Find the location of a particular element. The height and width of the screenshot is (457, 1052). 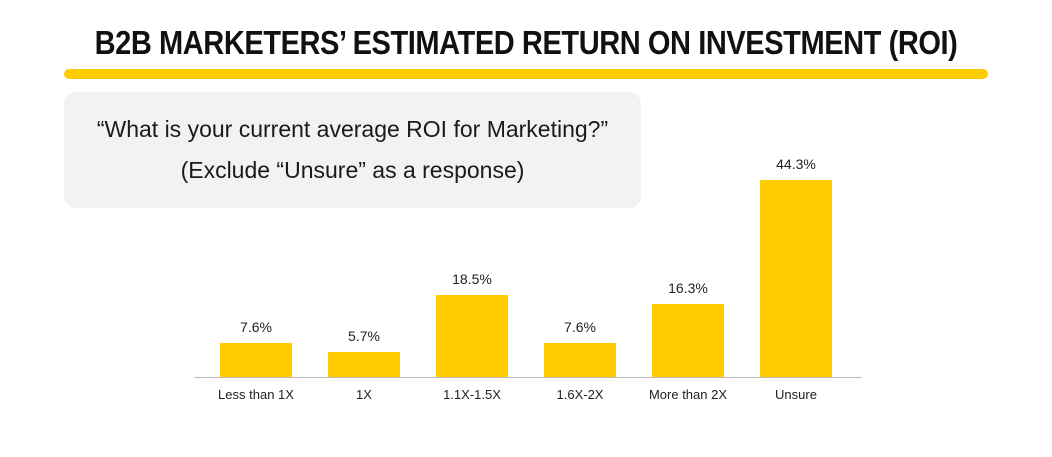

x-axis-line is located at coordinates (528, 377).